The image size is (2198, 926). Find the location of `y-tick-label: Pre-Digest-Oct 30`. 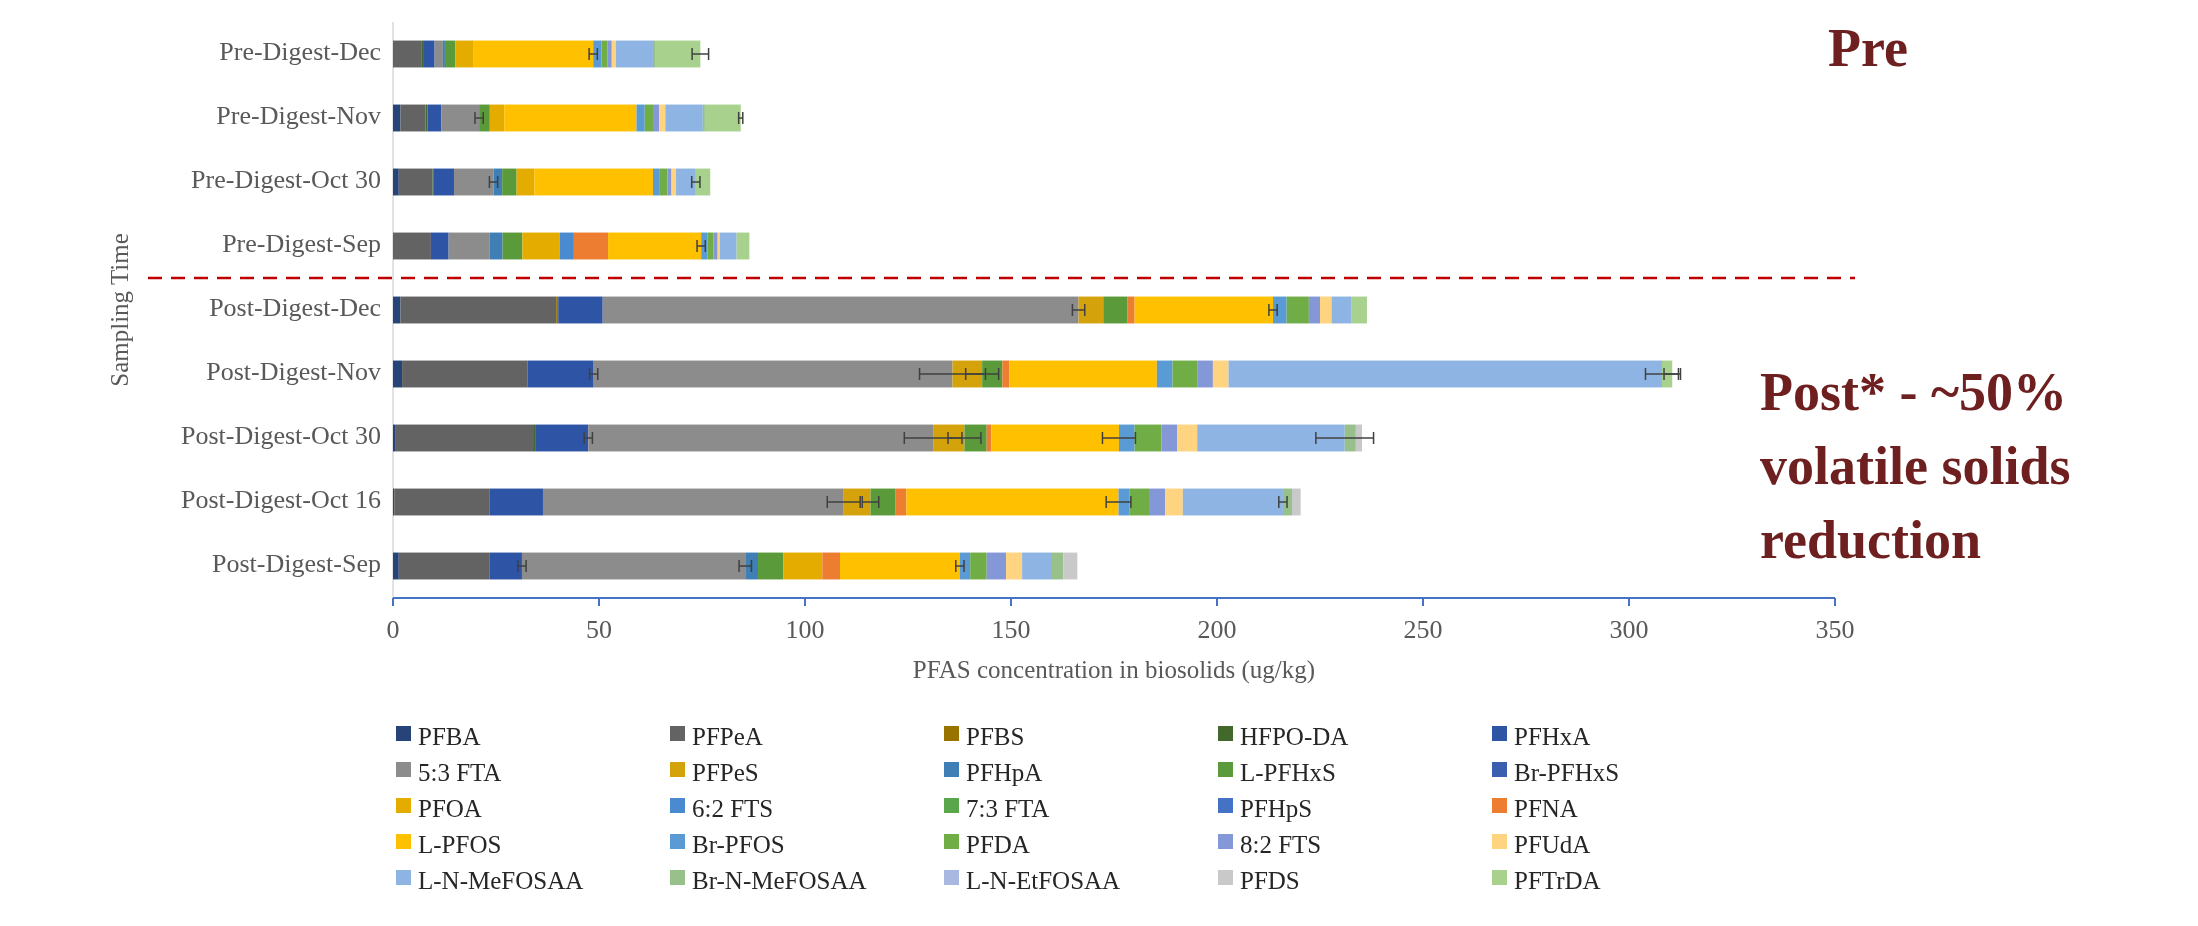

y-tick-label: Pre-Digest-Oct 30 is located at coordinates (286, 179).